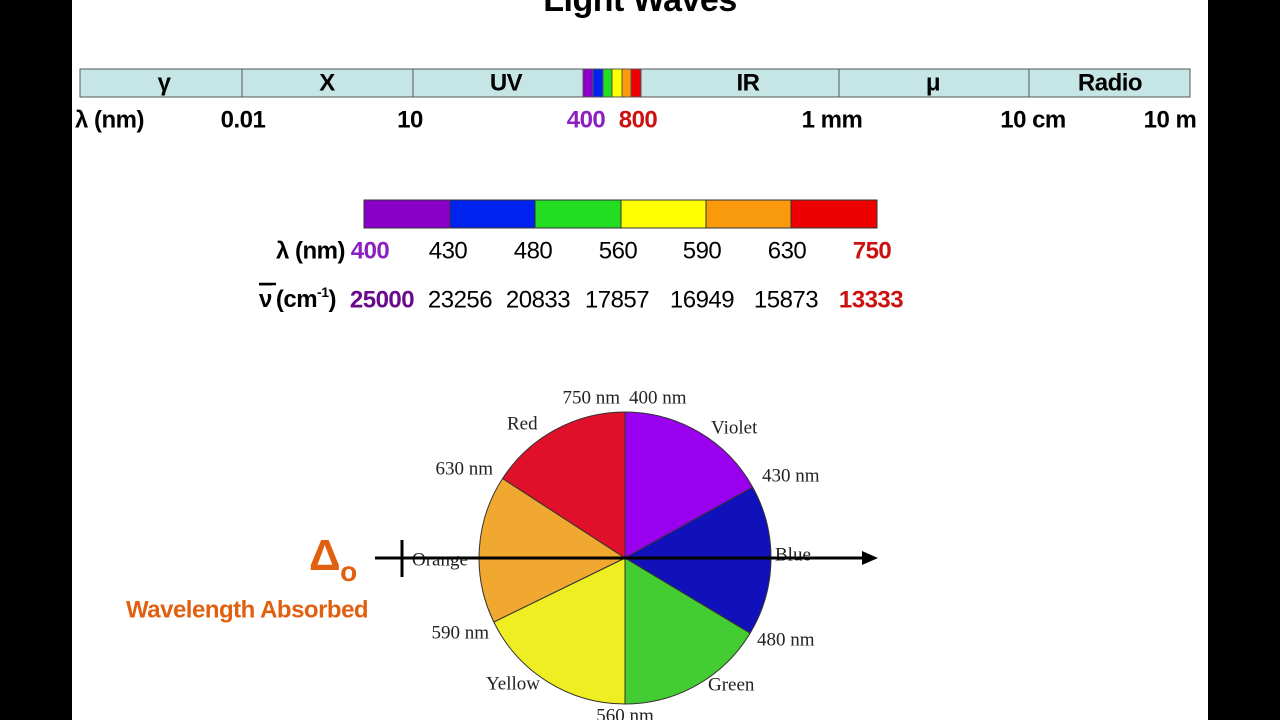 This screenshot has width=1280, height=720. What do you see at coordinates (791, 475) in the screenshot?
I see `wheel-label: 430 nm` at bounding box center [791, 475].